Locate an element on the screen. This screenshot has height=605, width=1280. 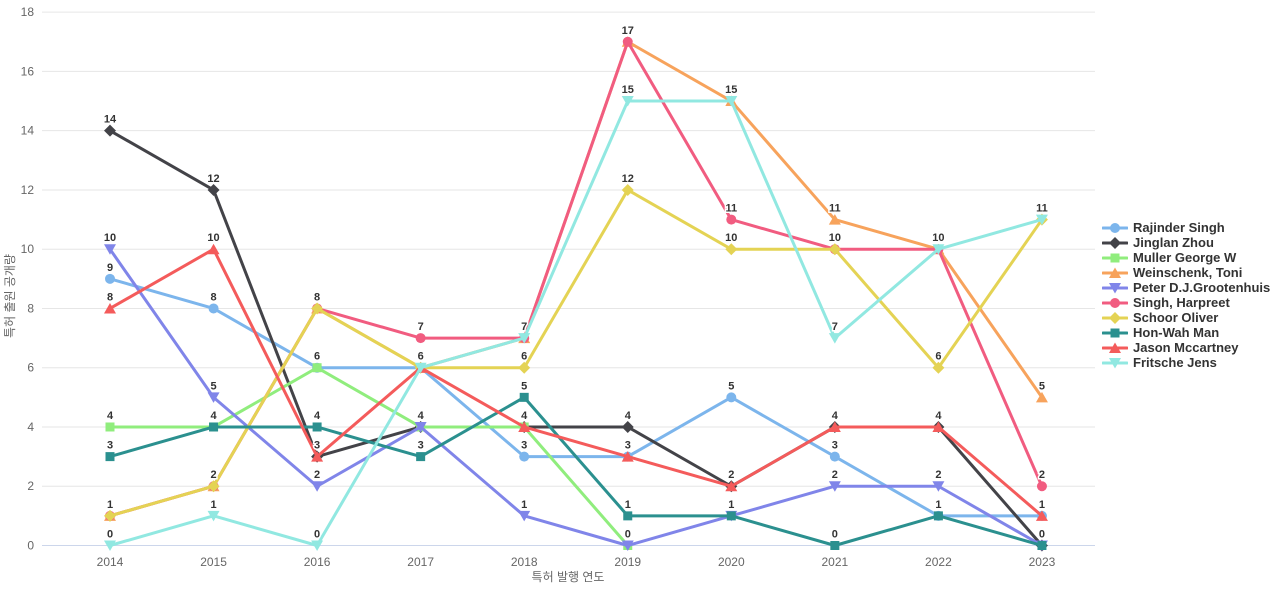
singh-harpreet-legend-marker-icon is located at coordinates (1115, 303).